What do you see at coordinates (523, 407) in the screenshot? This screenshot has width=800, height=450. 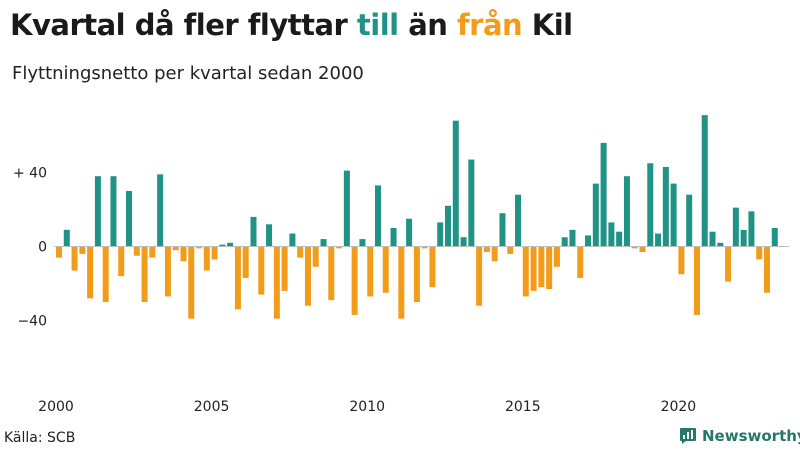 I see `x-tick-label: 2015` at bounding box center [523, 407].